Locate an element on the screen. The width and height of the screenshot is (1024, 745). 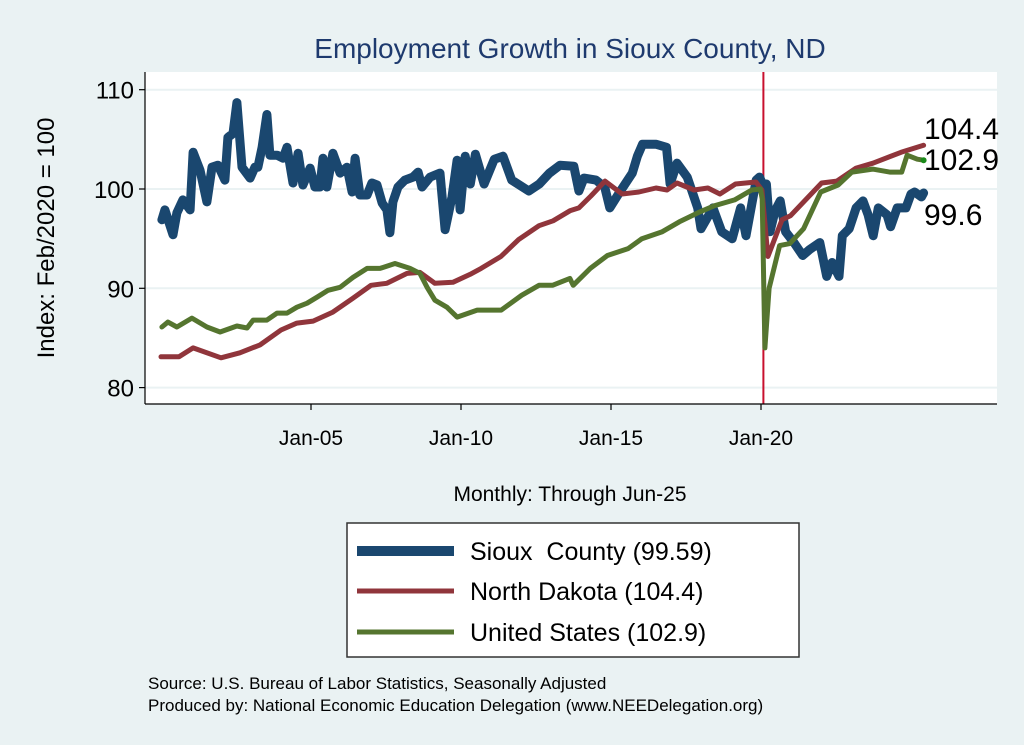
x-tick-label: Jan-10 is located at coordinates (461, 438).